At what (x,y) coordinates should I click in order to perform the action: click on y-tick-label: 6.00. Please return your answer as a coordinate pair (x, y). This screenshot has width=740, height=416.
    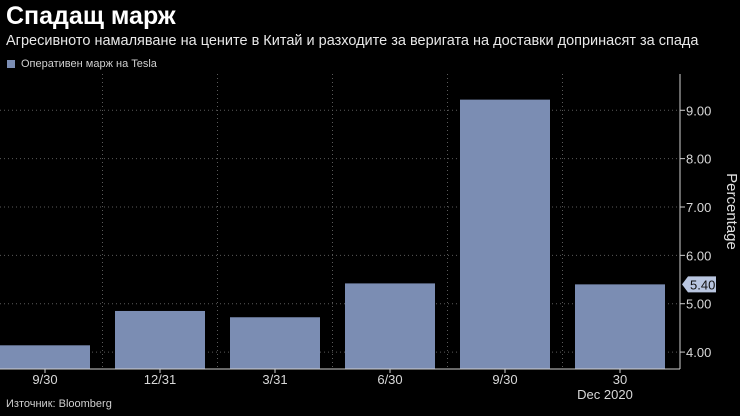
    Looking at the image, I should click on (698, 255).